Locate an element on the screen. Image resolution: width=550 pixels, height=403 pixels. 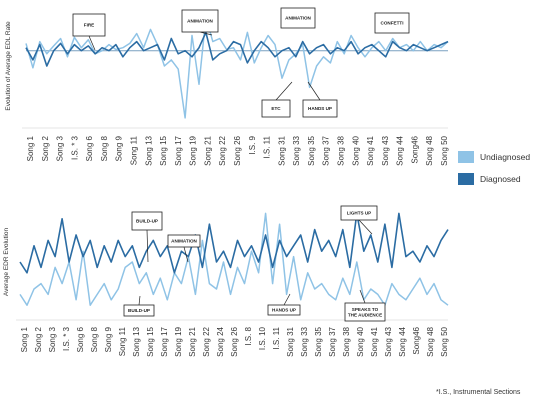
x-tick-label: Song 15 is located at coordinates (163, 150).